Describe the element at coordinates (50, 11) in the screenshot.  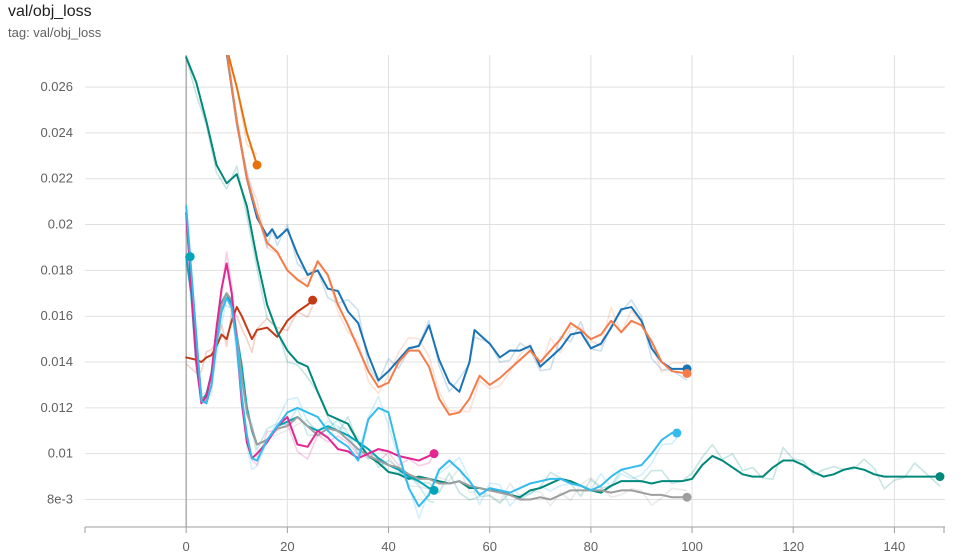
I see `chart-title: val/obj_loss` at that location.